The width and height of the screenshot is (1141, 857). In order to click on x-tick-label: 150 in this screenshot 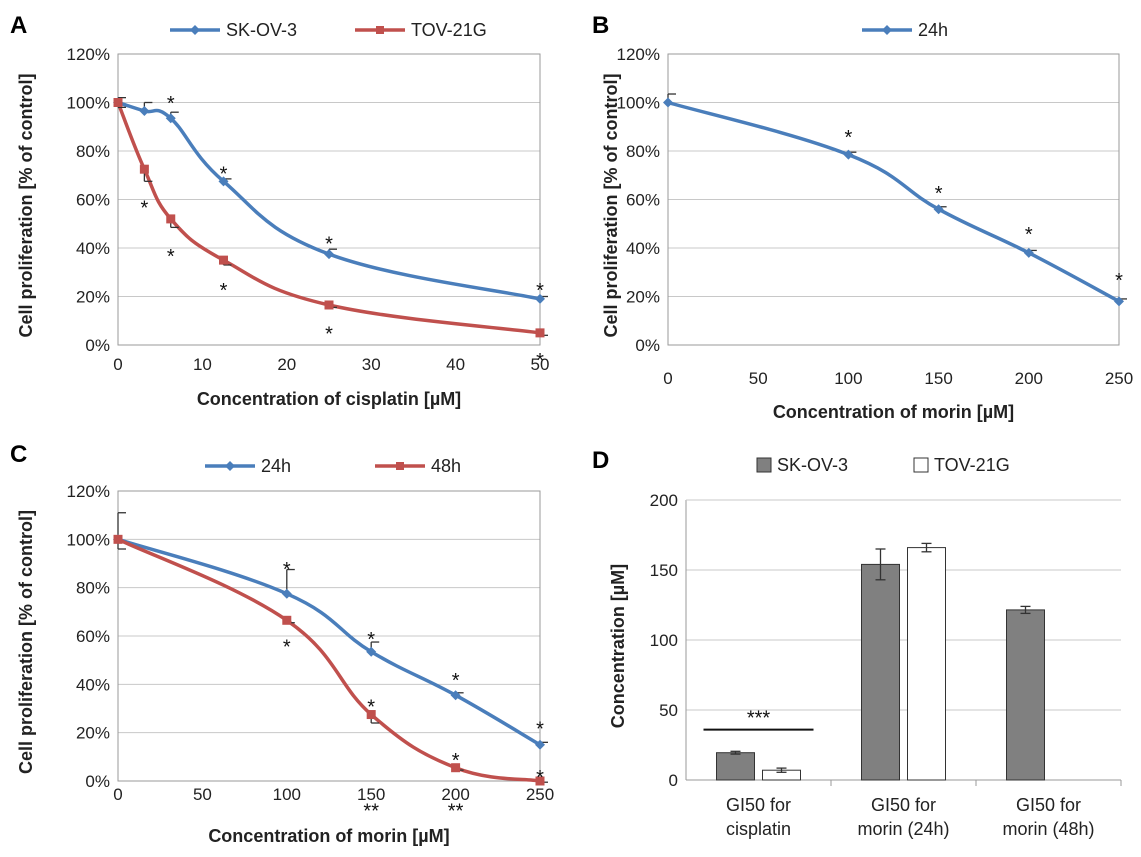, I will do `click(938, 378)`.